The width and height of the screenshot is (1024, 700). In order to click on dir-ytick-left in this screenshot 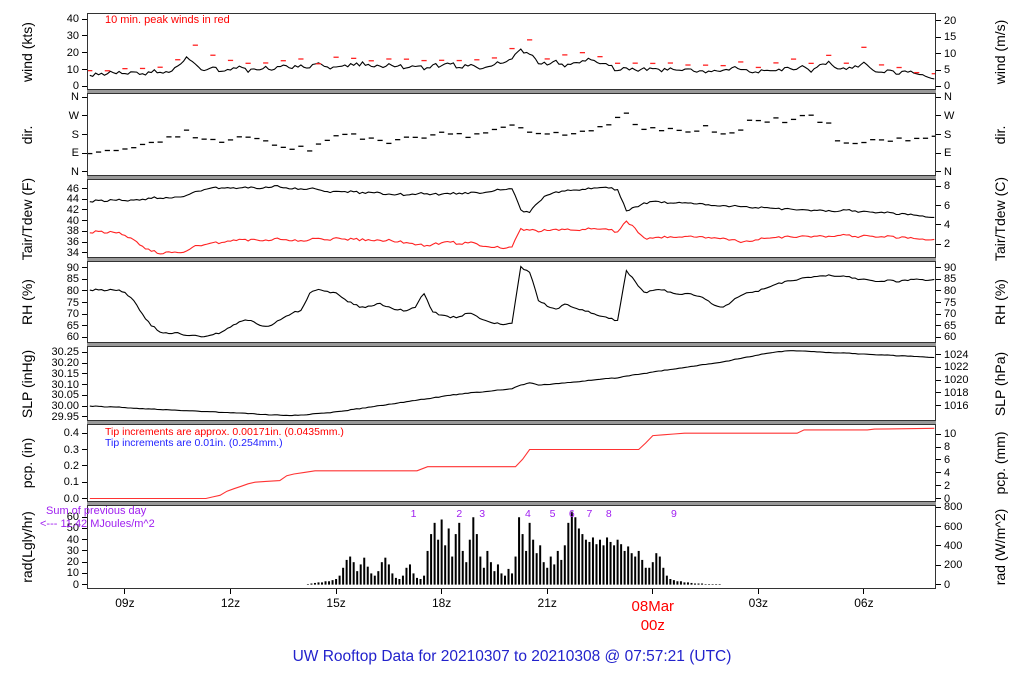, I will do `click(84, 134)`.